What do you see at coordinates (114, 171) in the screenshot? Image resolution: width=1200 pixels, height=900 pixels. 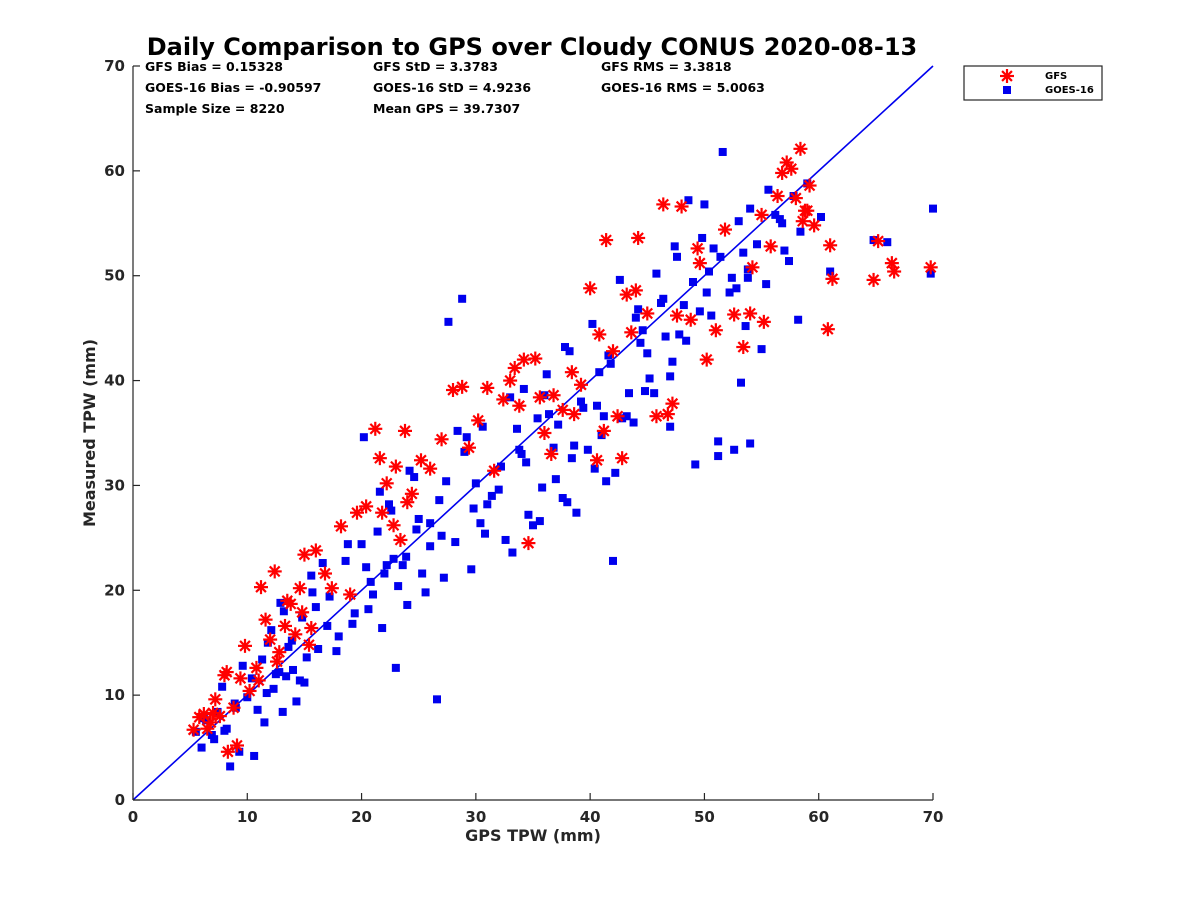 I see `y-tick-label: 60` at bounding box center [114, 171].